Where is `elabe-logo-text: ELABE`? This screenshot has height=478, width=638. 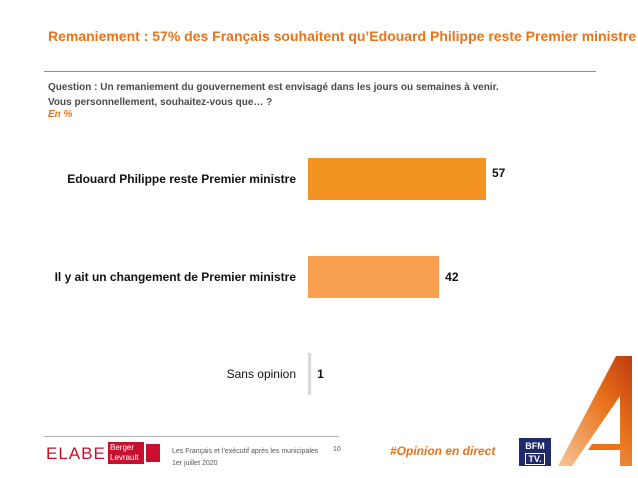 elabe-logo-text: ELABE is located at coordinates (75, 453).